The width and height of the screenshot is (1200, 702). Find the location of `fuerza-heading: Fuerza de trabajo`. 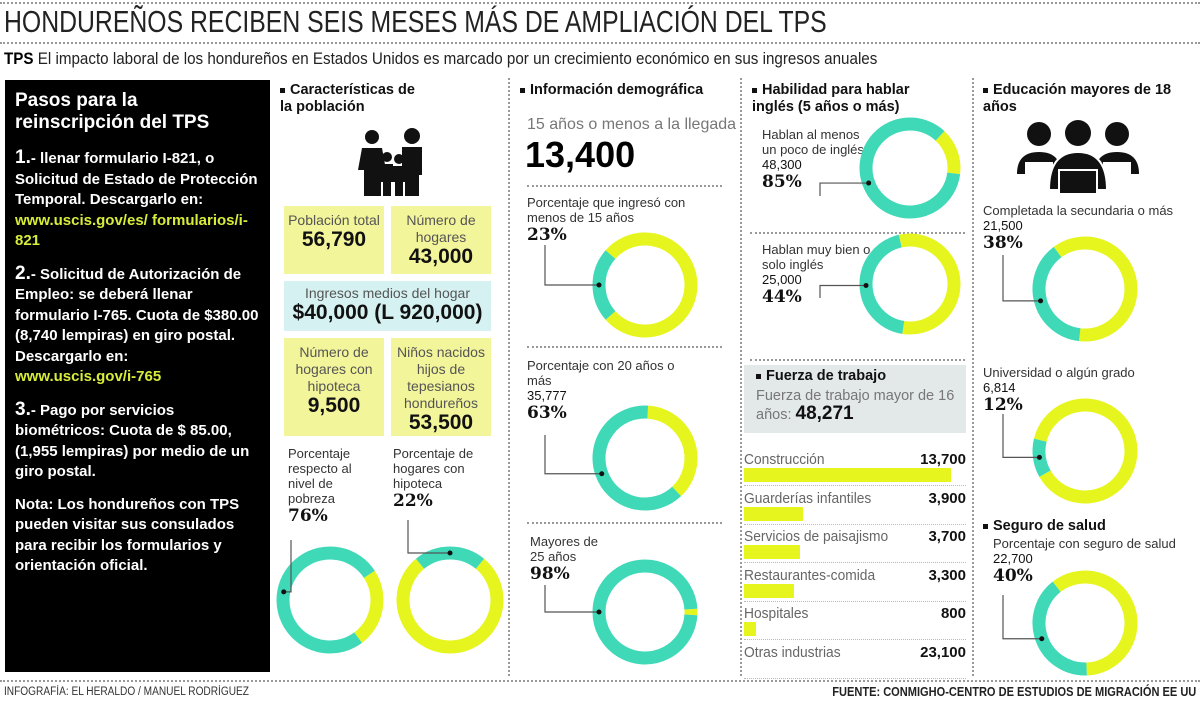

fuerza-heading: Fuerza de trabajo is located at coordinates (861, 376).